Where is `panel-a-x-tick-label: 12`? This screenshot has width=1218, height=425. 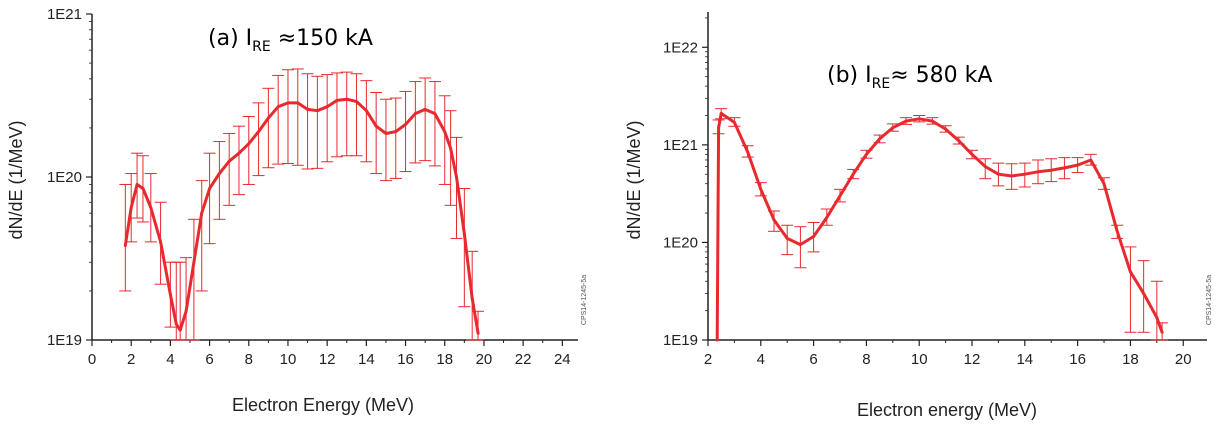
panel-a-x-tick-label: 12 is located at coordinates (327, 359).